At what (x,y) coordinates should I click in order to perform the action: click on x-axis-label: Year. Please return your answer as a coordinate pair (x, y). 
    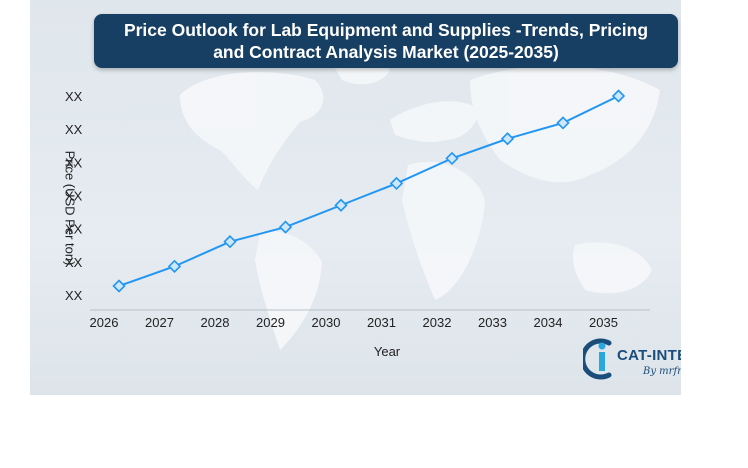
    Looking at the image, I should click on (387, 351).